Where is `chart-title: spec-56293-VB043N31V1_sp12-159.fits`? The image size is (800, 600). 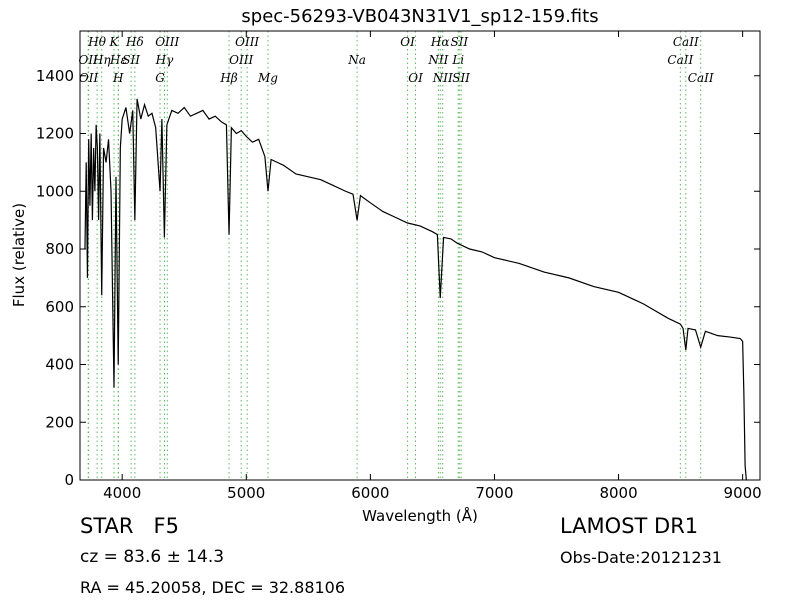
chart-title: spec-56293-VB043N31V1_sp12-159.fits is located at coordinates (419, 16).